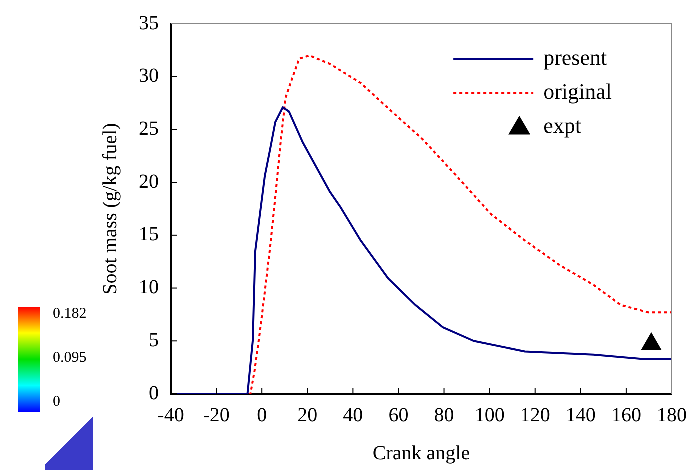 Image resolution: width=697 pixels, height=470 pixels. Describe the element at coordinates (154, 340) in the screenshot. I see `y-tick-label: 5` at that location.